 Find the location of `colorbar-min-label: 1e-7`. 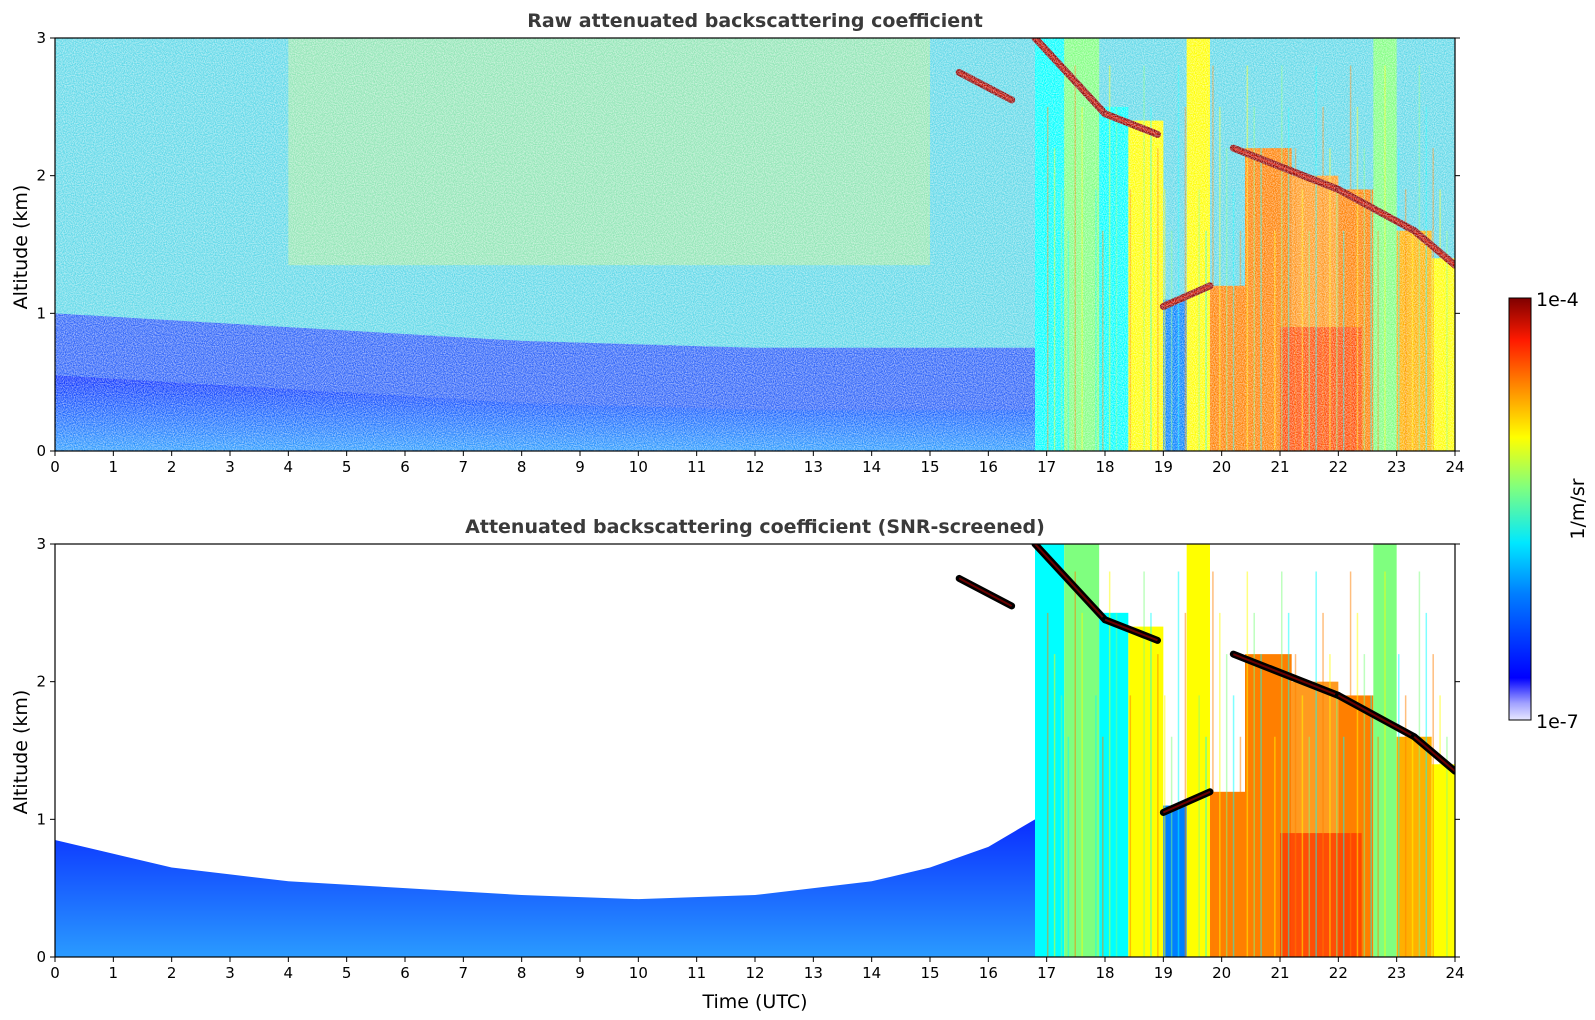

colorbar-min-label: 1e-7 is located at coordinates (1557, 722).